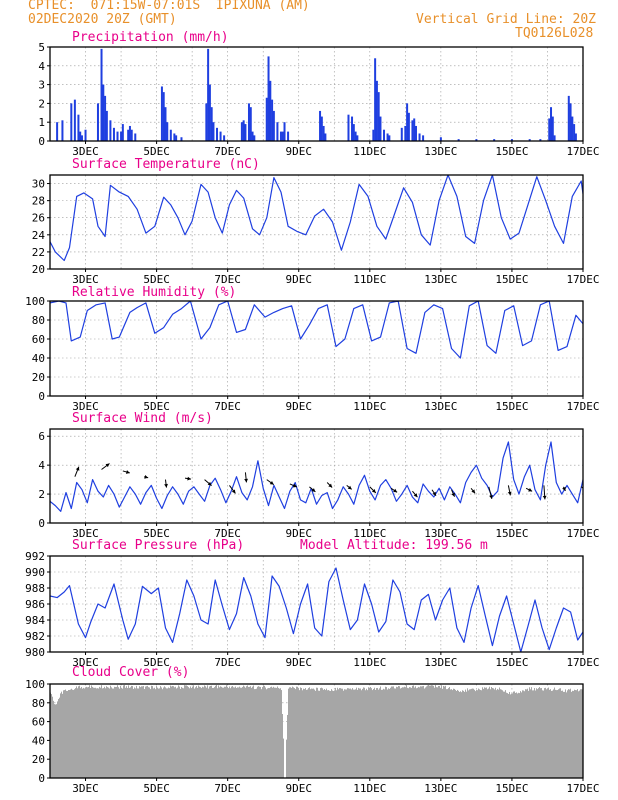 The height and width of the screenshot is (800, 618). I want to click on y-tick-label: 0, so click(41, 141).